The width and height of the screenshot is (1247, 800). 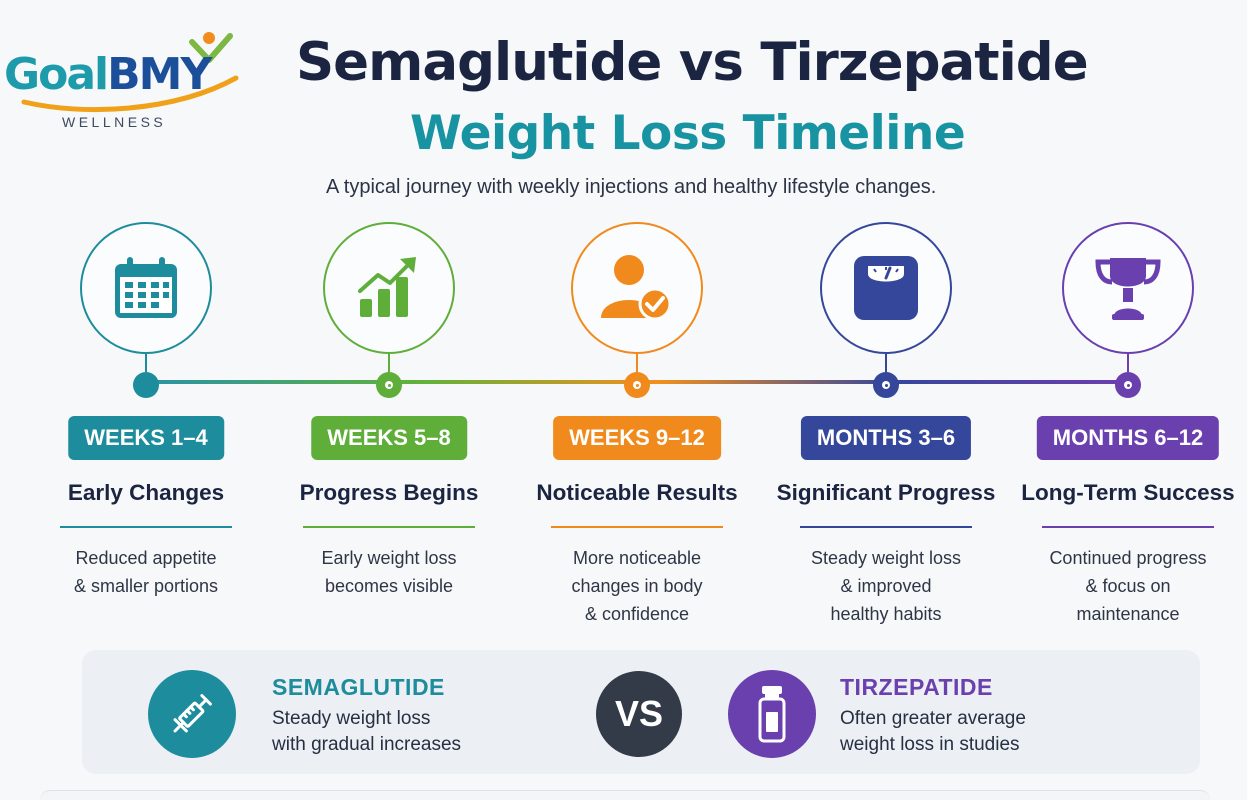 I want to click on bar-chart-up-icon, so click(x=387, y=287).